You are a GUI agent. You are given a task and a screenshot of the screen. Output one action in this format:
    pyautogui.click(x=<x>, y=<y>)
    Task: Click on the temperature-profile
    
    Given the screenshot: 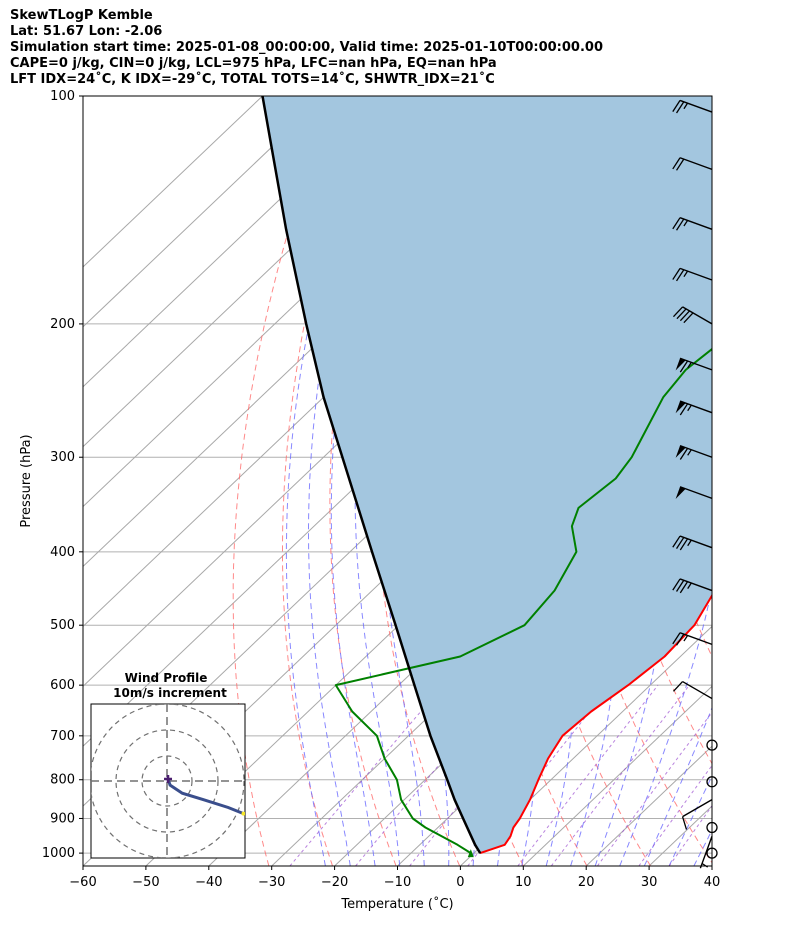 What is the action you would take?
    pyautogui.click(x=595, y=724)
    